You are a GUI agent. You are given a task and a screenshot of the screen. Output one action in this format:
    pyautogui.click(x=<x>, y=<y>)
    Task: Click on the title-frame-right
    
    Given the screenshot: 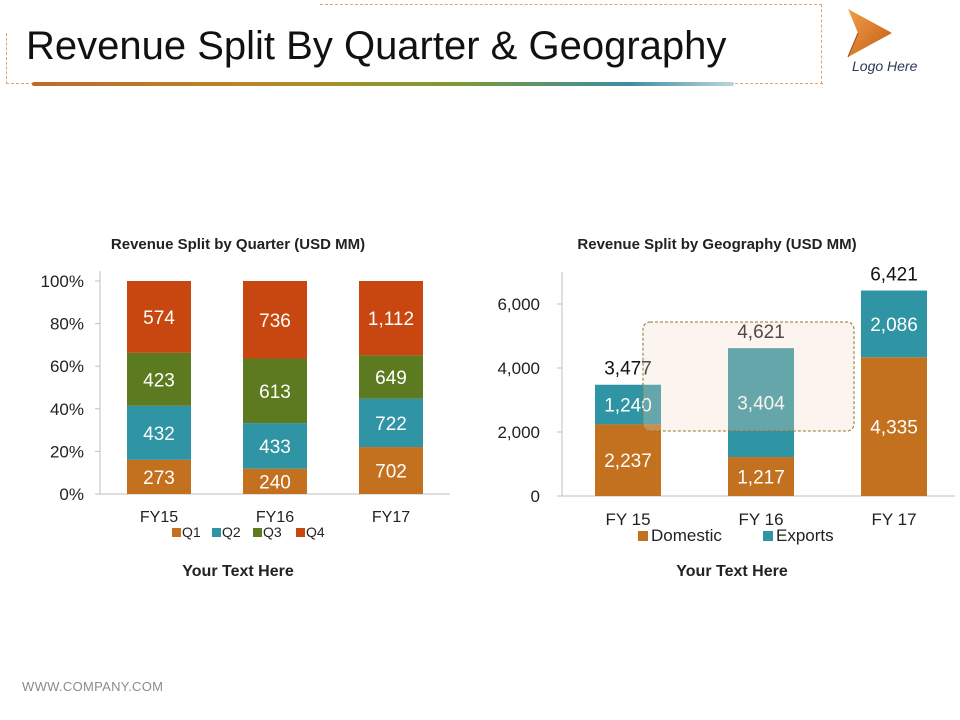 What is the action you would take?
    pyautogui.click(x=822, y=44)
    